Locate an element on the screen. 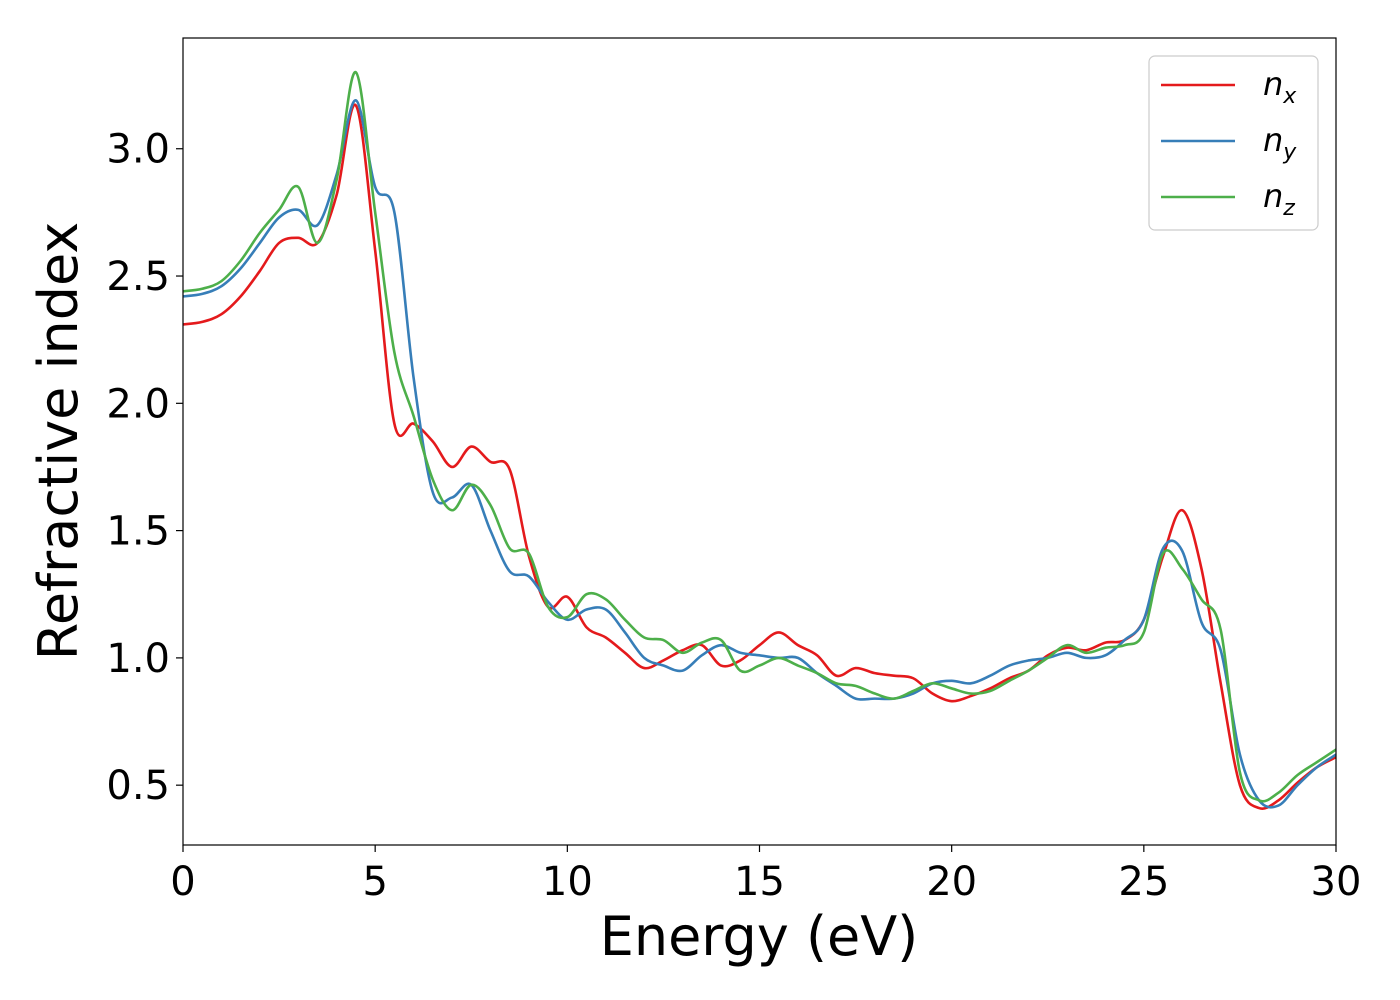 This screenshot has height=1000, width=1400. y-axis: 0.5 1.0 1.5 2.0 2.5 3.0 is located at coordinates (144, 468).